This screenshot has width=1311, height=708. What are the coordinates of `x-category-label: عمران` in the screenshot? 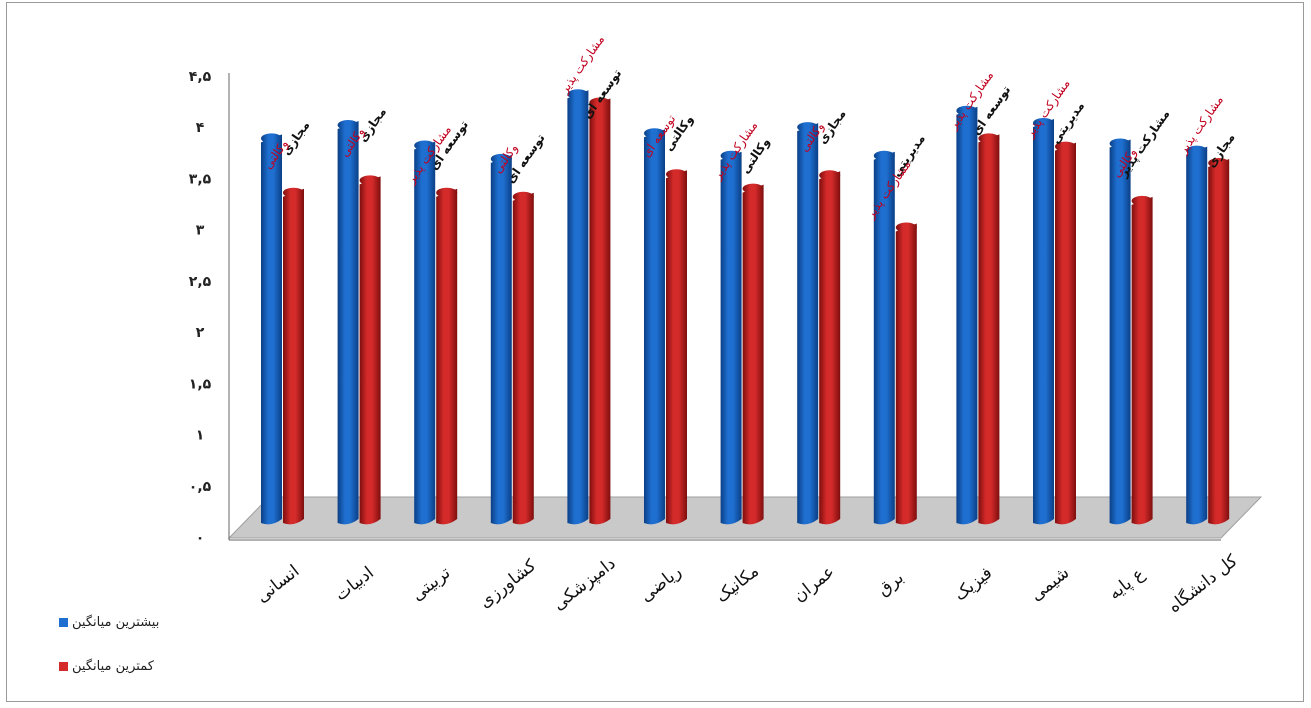 It's located at (814, 584).